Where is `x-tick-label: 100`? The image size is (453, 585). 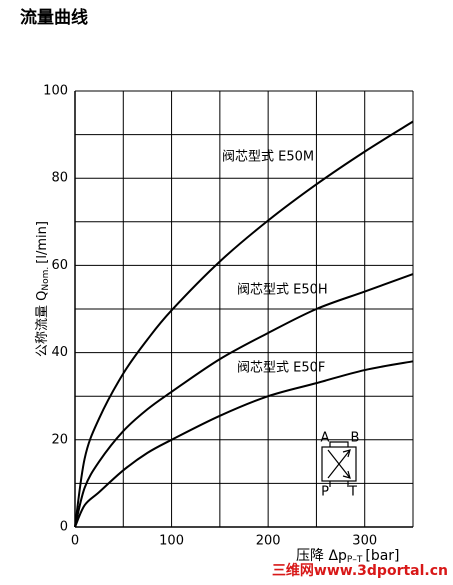 x-tick-label: 100 is located at coordinates (171, 541).